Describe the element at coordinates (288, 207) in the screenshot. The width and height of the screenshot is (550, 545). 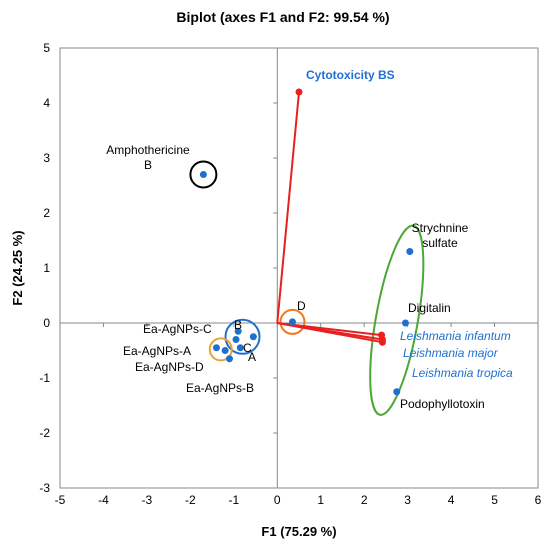
I see `vector-cytotoxicity-bs` at that location.